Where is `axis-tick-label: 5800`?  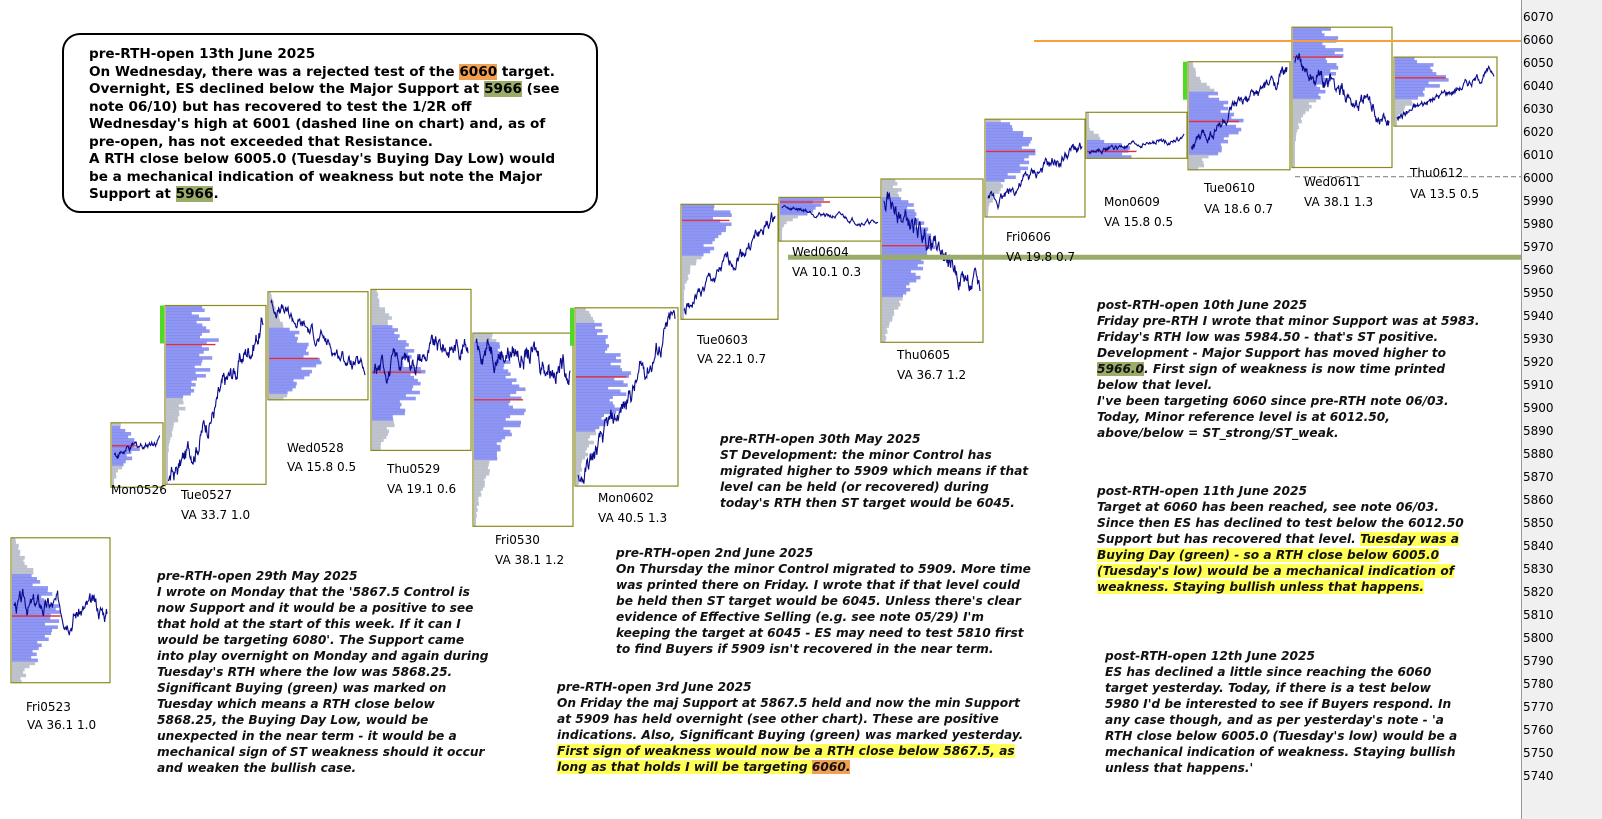 axis-tick-label: 5800 is located at coordinates (1538, 638).